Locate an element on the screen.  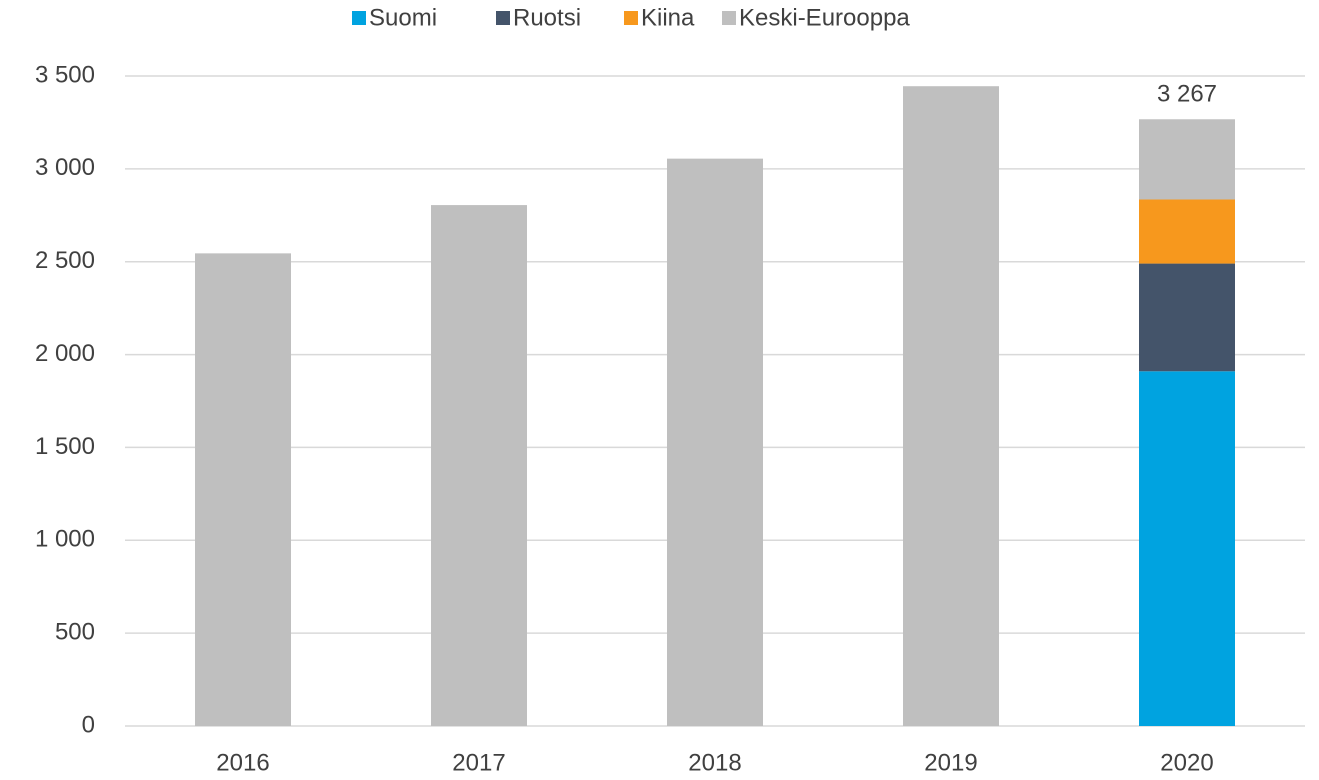
x-tick-label: 2016 is located at coordinates (242, 762).